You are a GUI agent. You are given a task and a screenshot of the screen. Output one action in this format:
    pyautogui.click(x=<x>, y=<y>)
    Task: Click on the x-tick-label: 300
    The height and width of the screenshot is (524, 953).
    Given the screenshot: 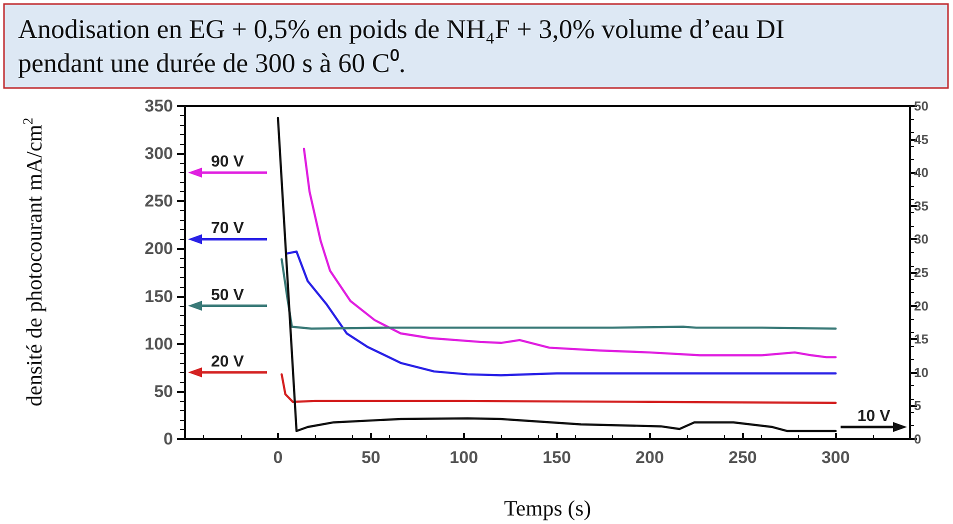 What is the action you would take?
    pyautogui.click(x=835, y=457)
    